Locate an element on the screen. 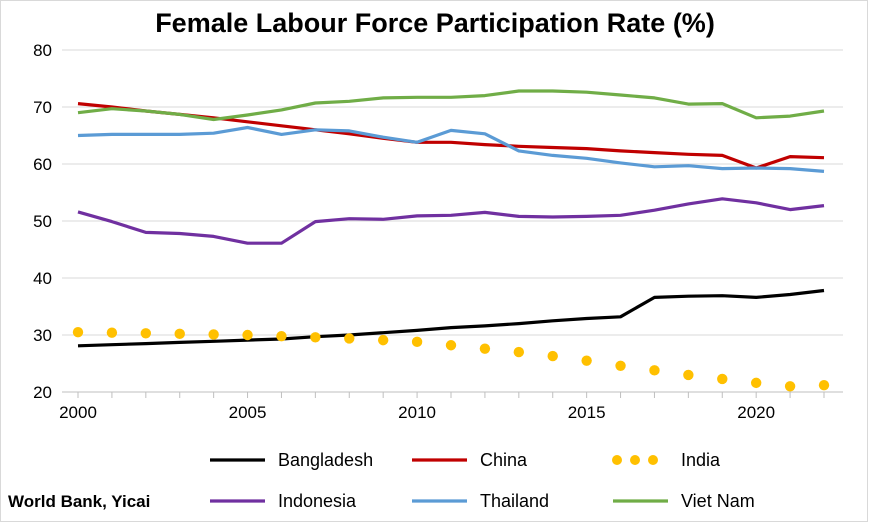 This screenshot has height=524, width=870. data-point-india-2008 is located at coordinates (349, 338).